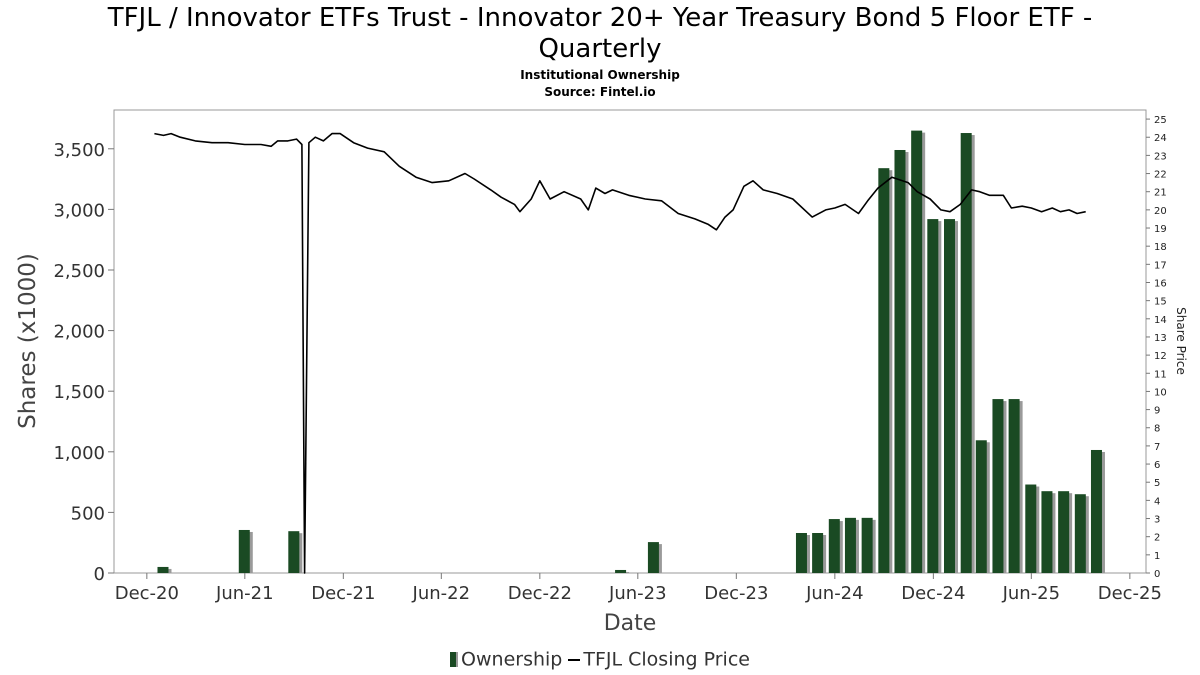  Describe the element at coordinates (79, 271) in the screenshot. I see `y-tick-label: 2,500` at that location.